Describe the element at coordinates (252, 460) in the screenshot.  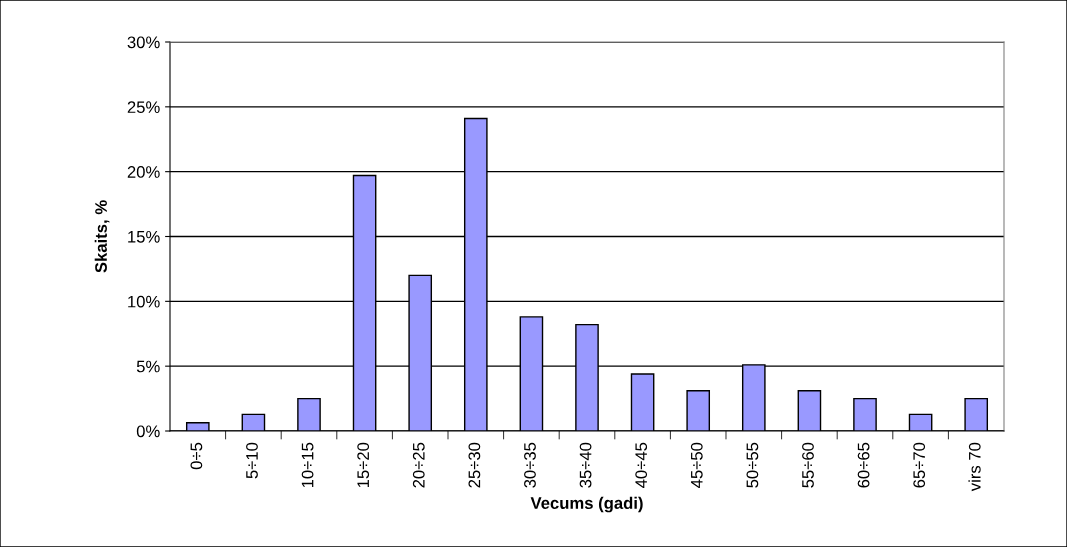
I see `x-tick-label: 5÷10` at that location.